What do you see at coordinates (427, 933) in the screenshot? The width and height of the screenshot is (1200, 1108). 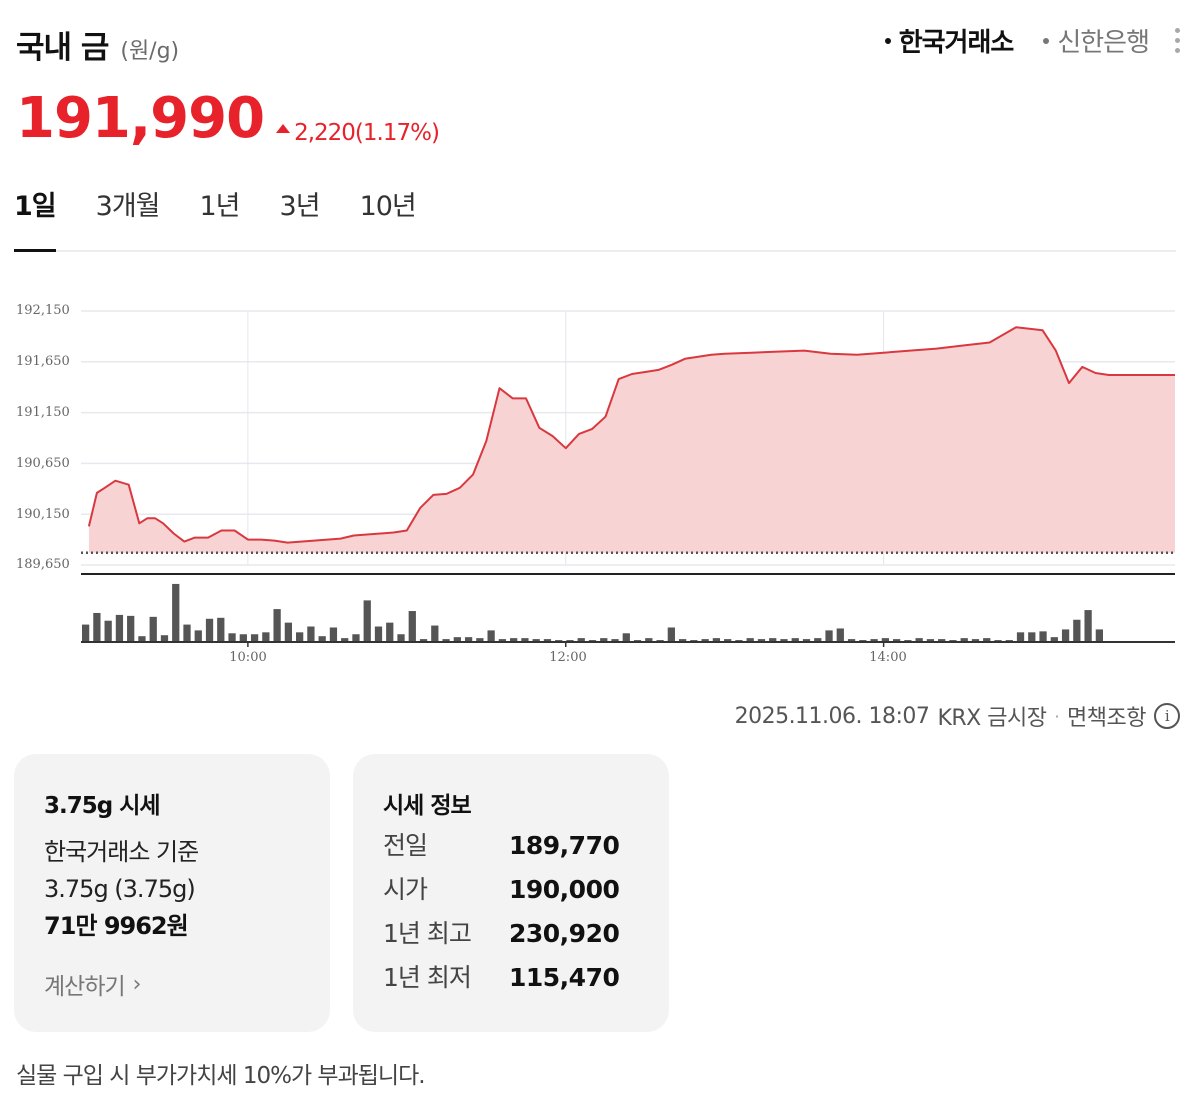 I see `info-label: 1년 최고` at bounding box center [427, 933].